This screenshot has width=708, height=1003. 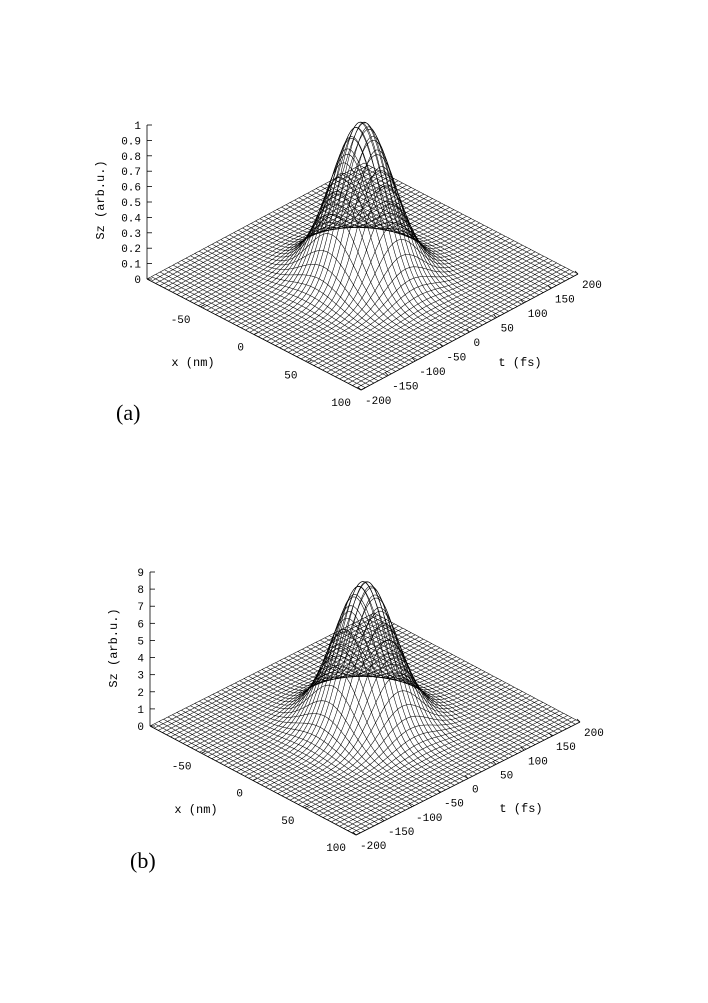 I want to click on panel-label: (b), so click(x=143, y=860).